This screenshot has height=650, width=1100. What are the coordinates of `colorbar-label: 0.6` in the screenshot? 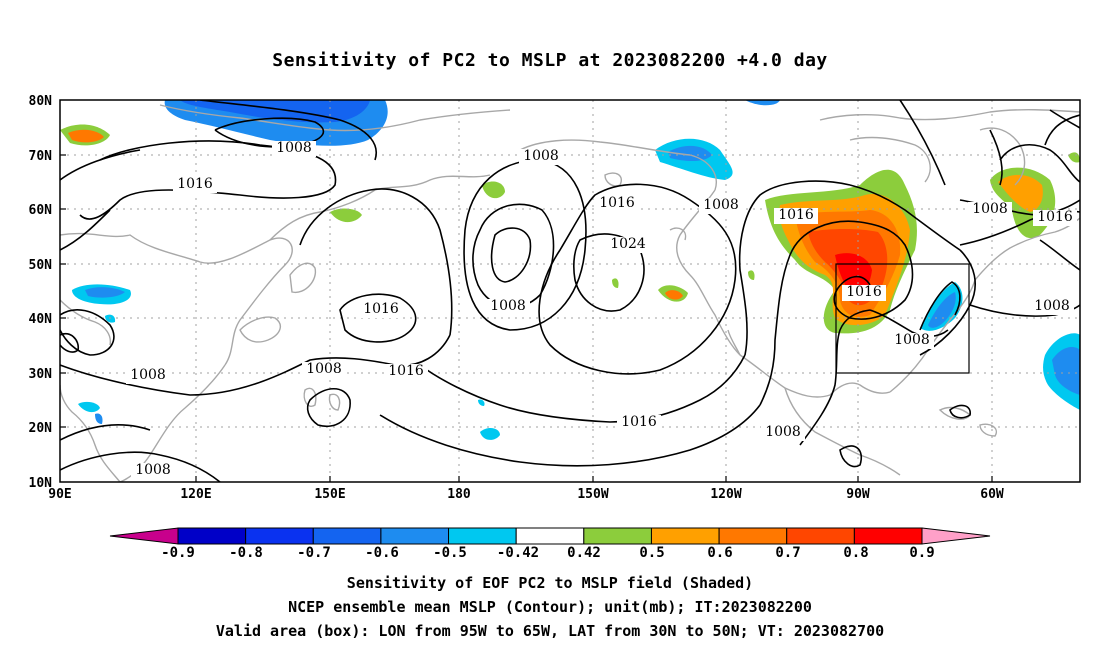 It's located at (719, 553).